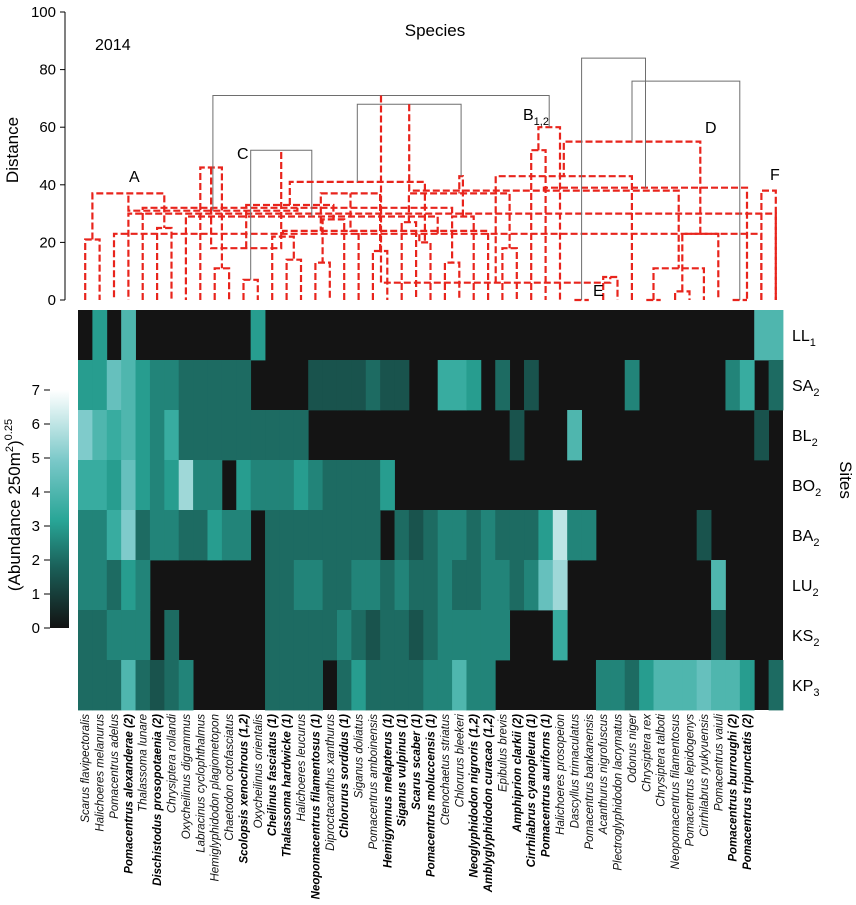  What do you see at coordinates (604, 774) in the screenshot?
I see `species-label: Acanthurus nigrofuscus` at bounding box center [604, 774].